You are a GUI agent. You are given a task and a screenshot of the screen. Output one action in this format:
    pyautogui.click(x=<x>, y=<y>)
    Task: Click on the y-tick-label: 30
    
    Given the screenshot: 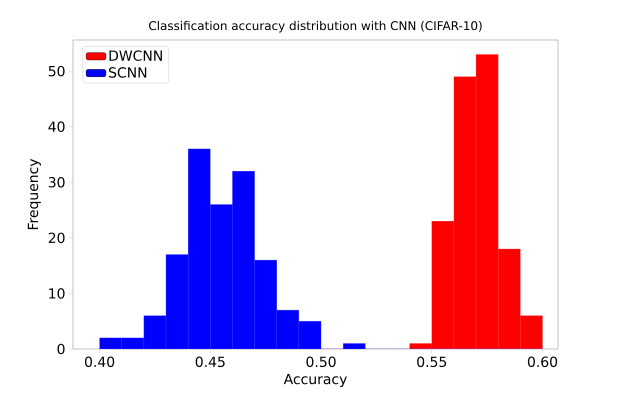 What is the action you would take?
    pyautogui.click(x=56, y=182)
    